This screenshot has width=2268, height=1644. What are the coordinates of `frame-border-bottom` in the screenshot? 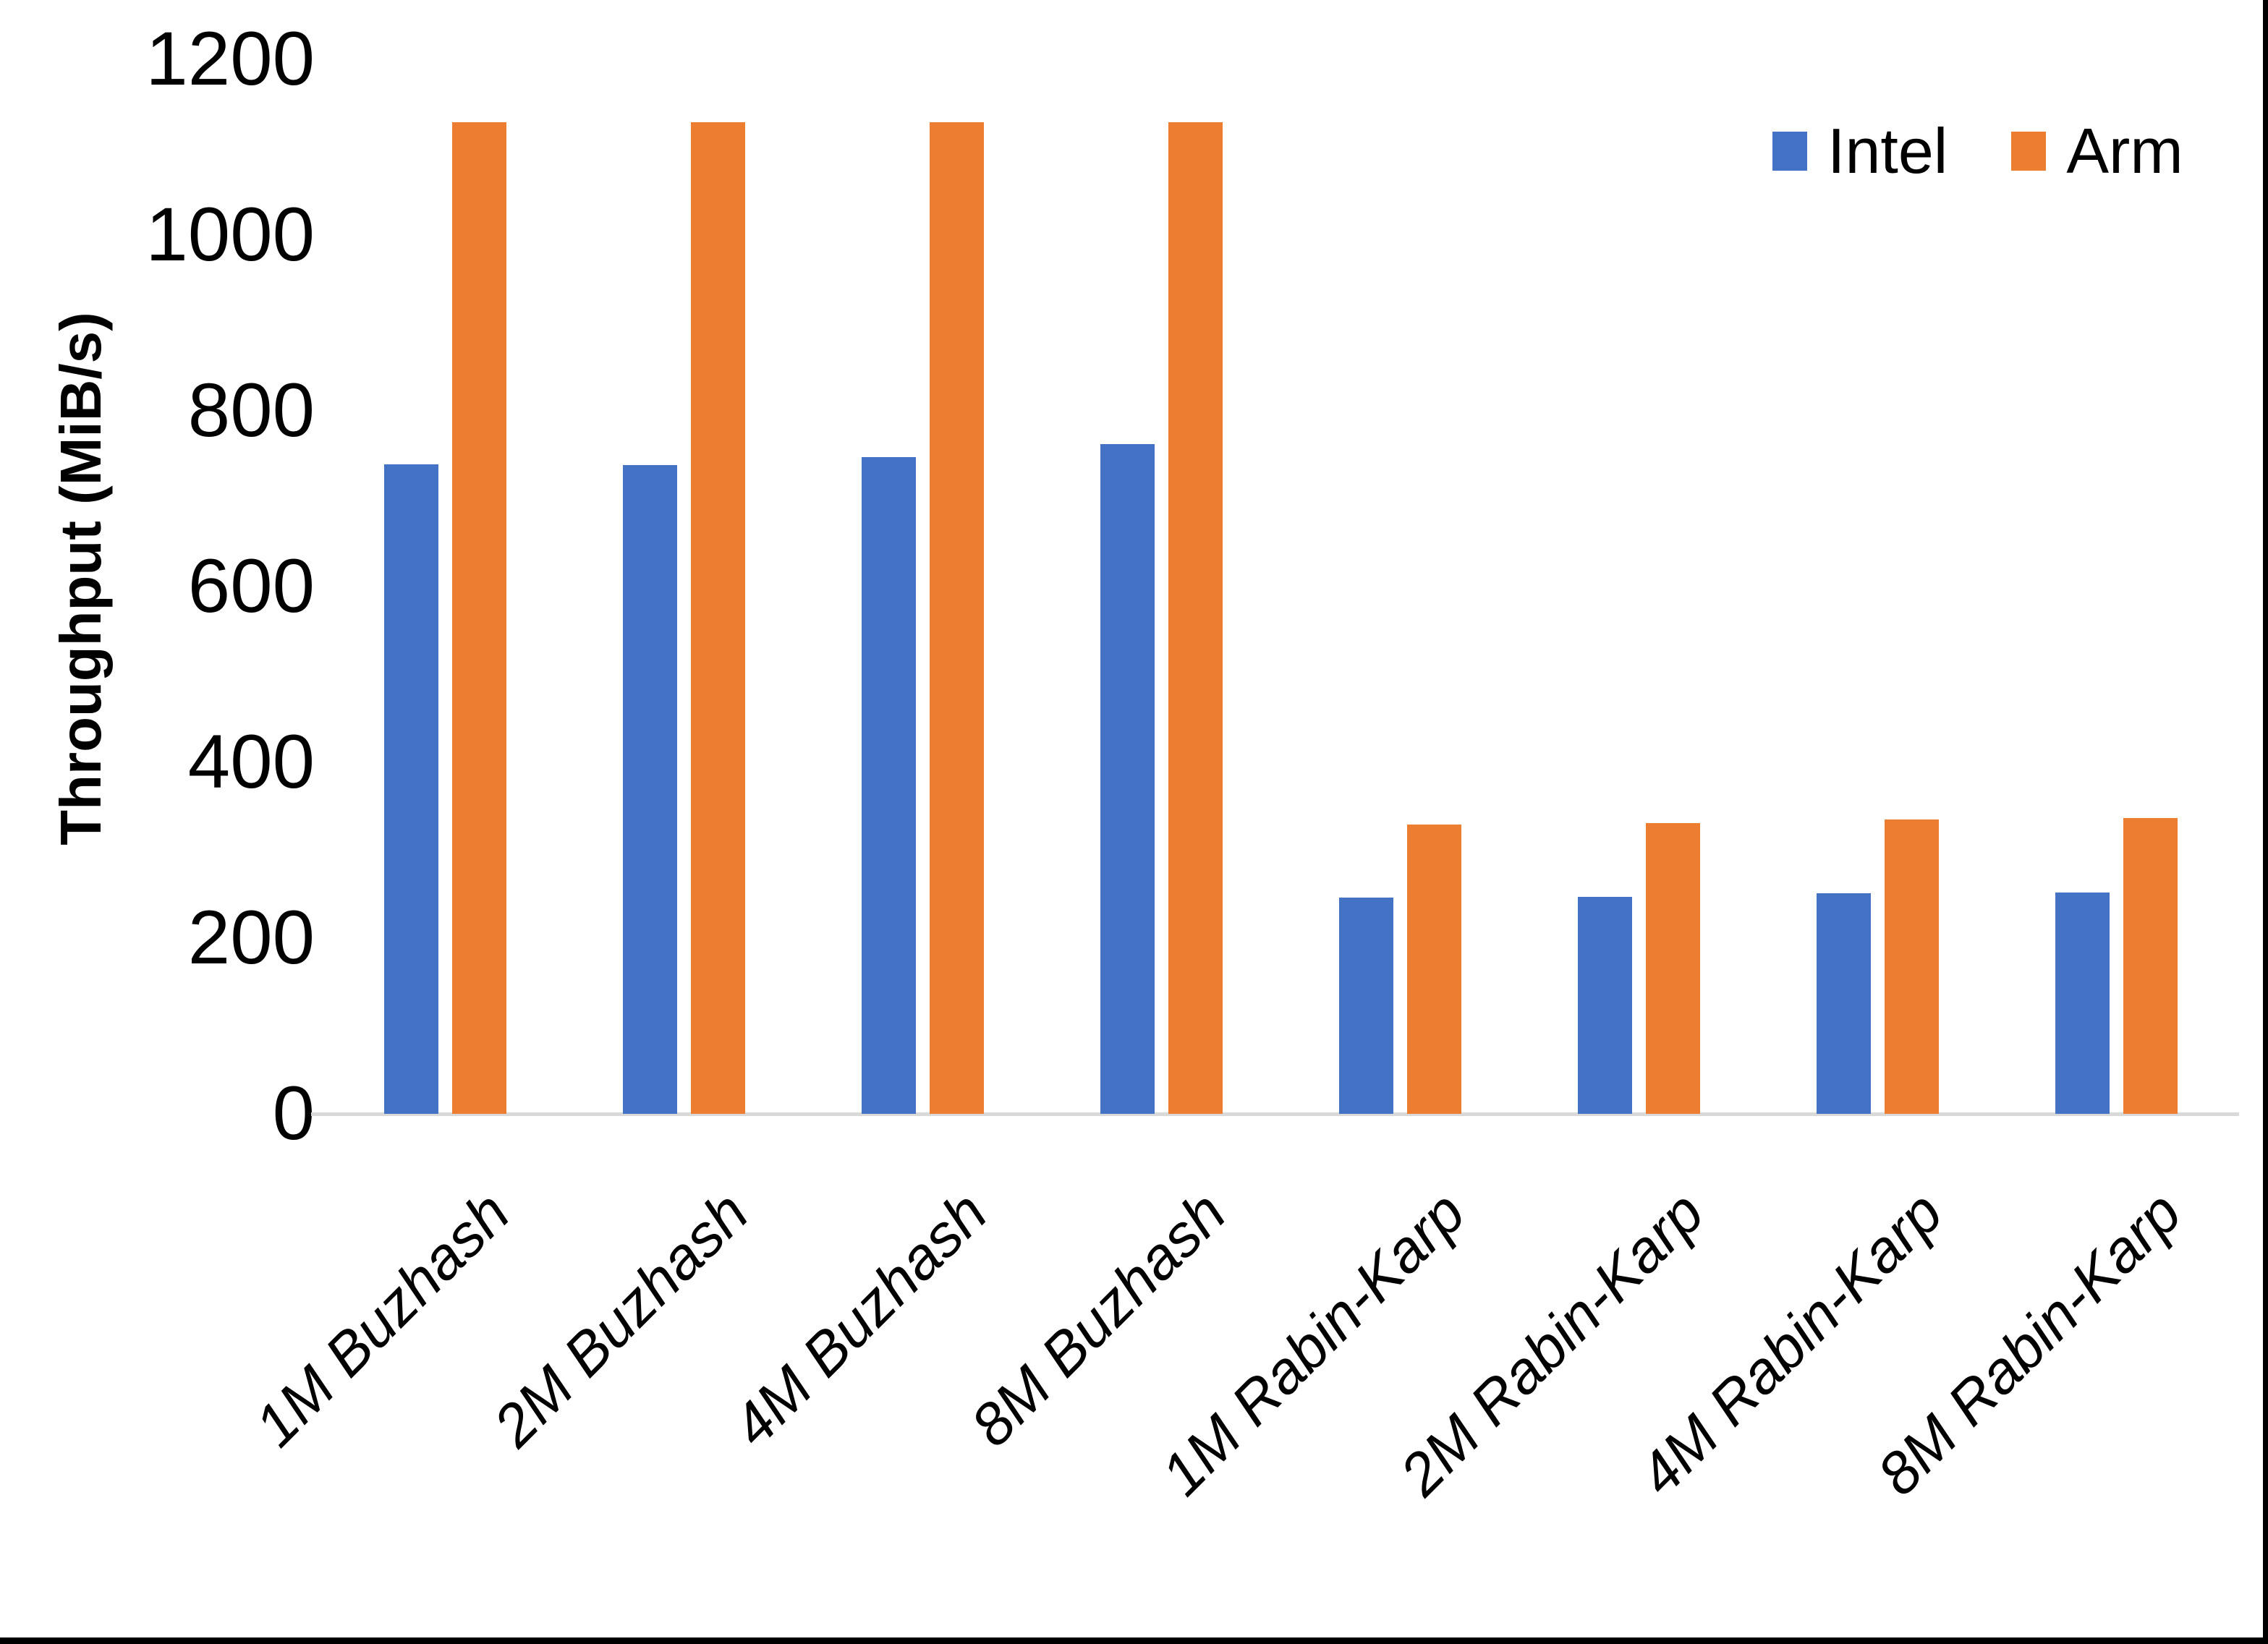 It's located at (1134, 1640).